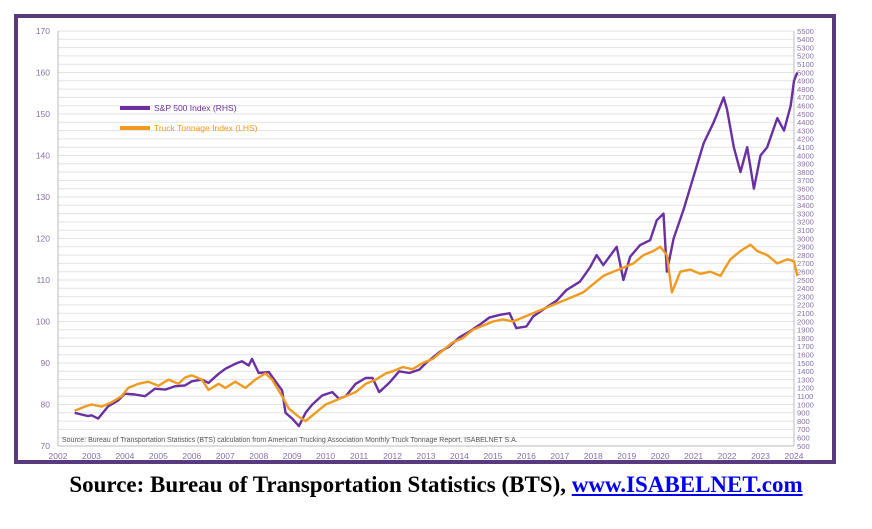  I want to click on right-tick-label: 3000, so click(805, 238).